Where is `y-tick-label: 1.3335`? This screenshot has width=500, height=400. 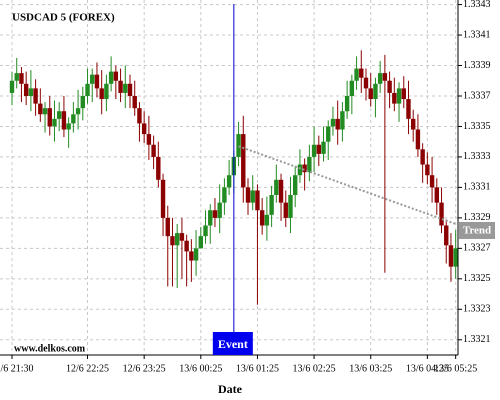
y-tick-label: 1.3335 is located at coordinates (477, 126).